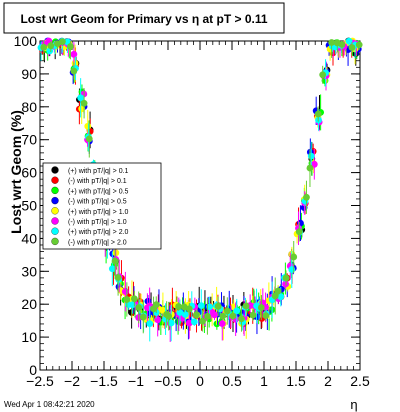  I want to click on legend-label: (-) with pT/|q| > 1.0, so click(97, 222).